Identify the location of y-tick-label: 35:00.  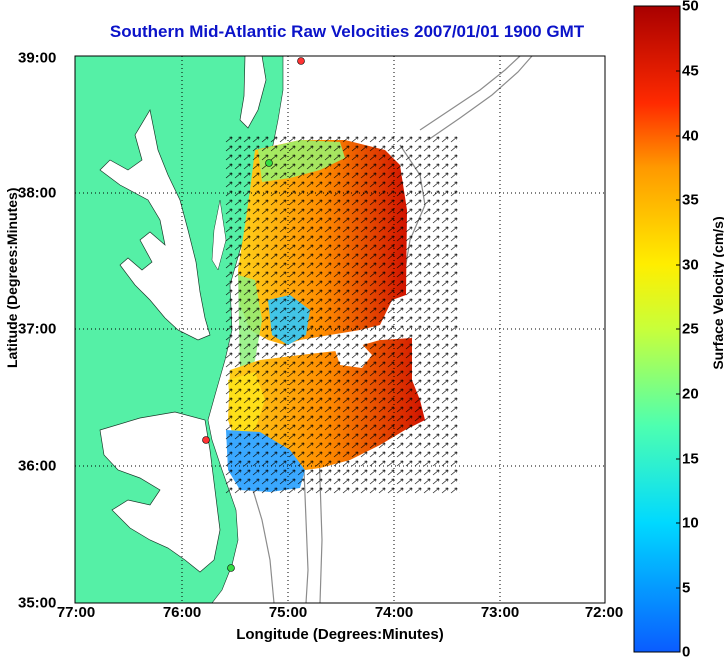
(37, 603).